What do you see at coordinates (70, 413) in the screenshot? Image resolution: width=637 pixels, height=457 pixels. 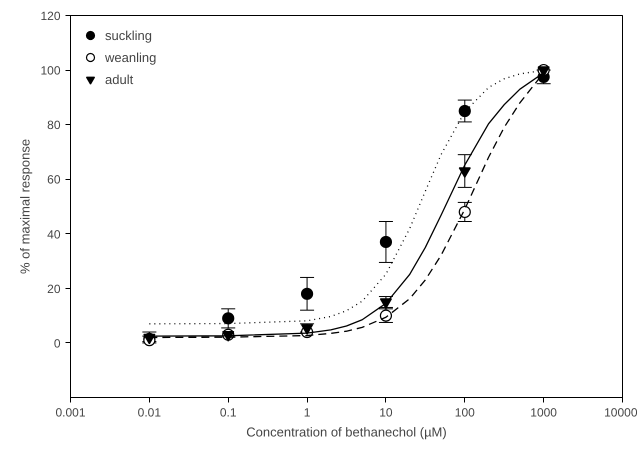 I see `x-tick-label: 0.001` at bounding box center [70, 413].